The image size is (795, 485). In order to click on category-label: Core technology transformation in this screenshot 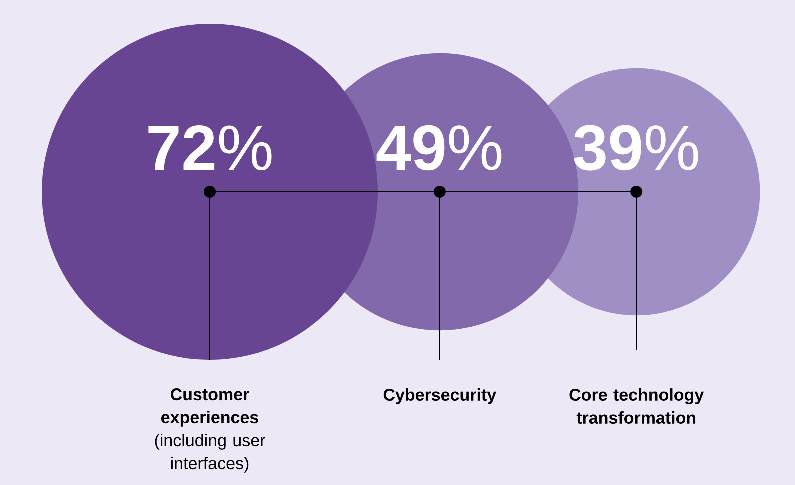, I will do `click(637, 406)`.